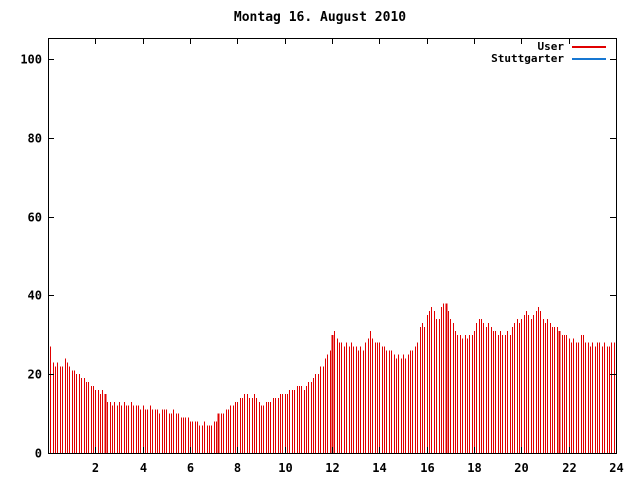 This screenshot has height=480, width=640. I want to click on x-tick-label: 24, so click(616, 468).